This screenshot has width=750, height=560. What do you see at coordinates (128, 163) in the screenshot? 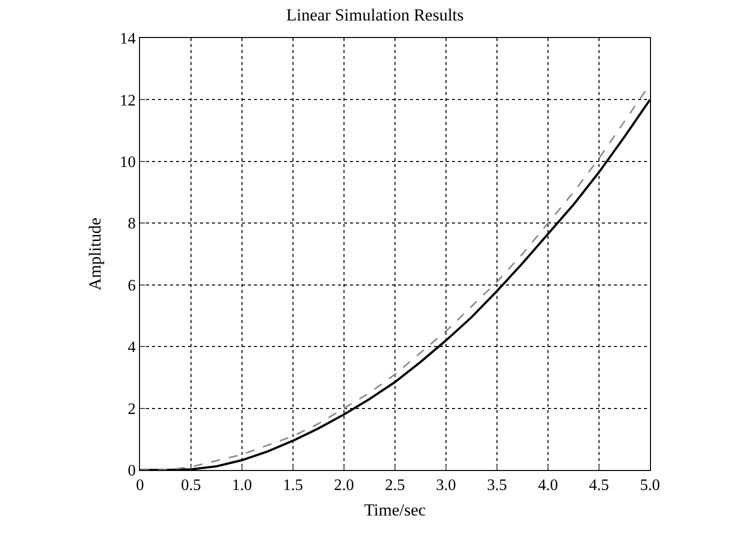
I see `y-tick-label: 10` at bounding box center [128, 163].